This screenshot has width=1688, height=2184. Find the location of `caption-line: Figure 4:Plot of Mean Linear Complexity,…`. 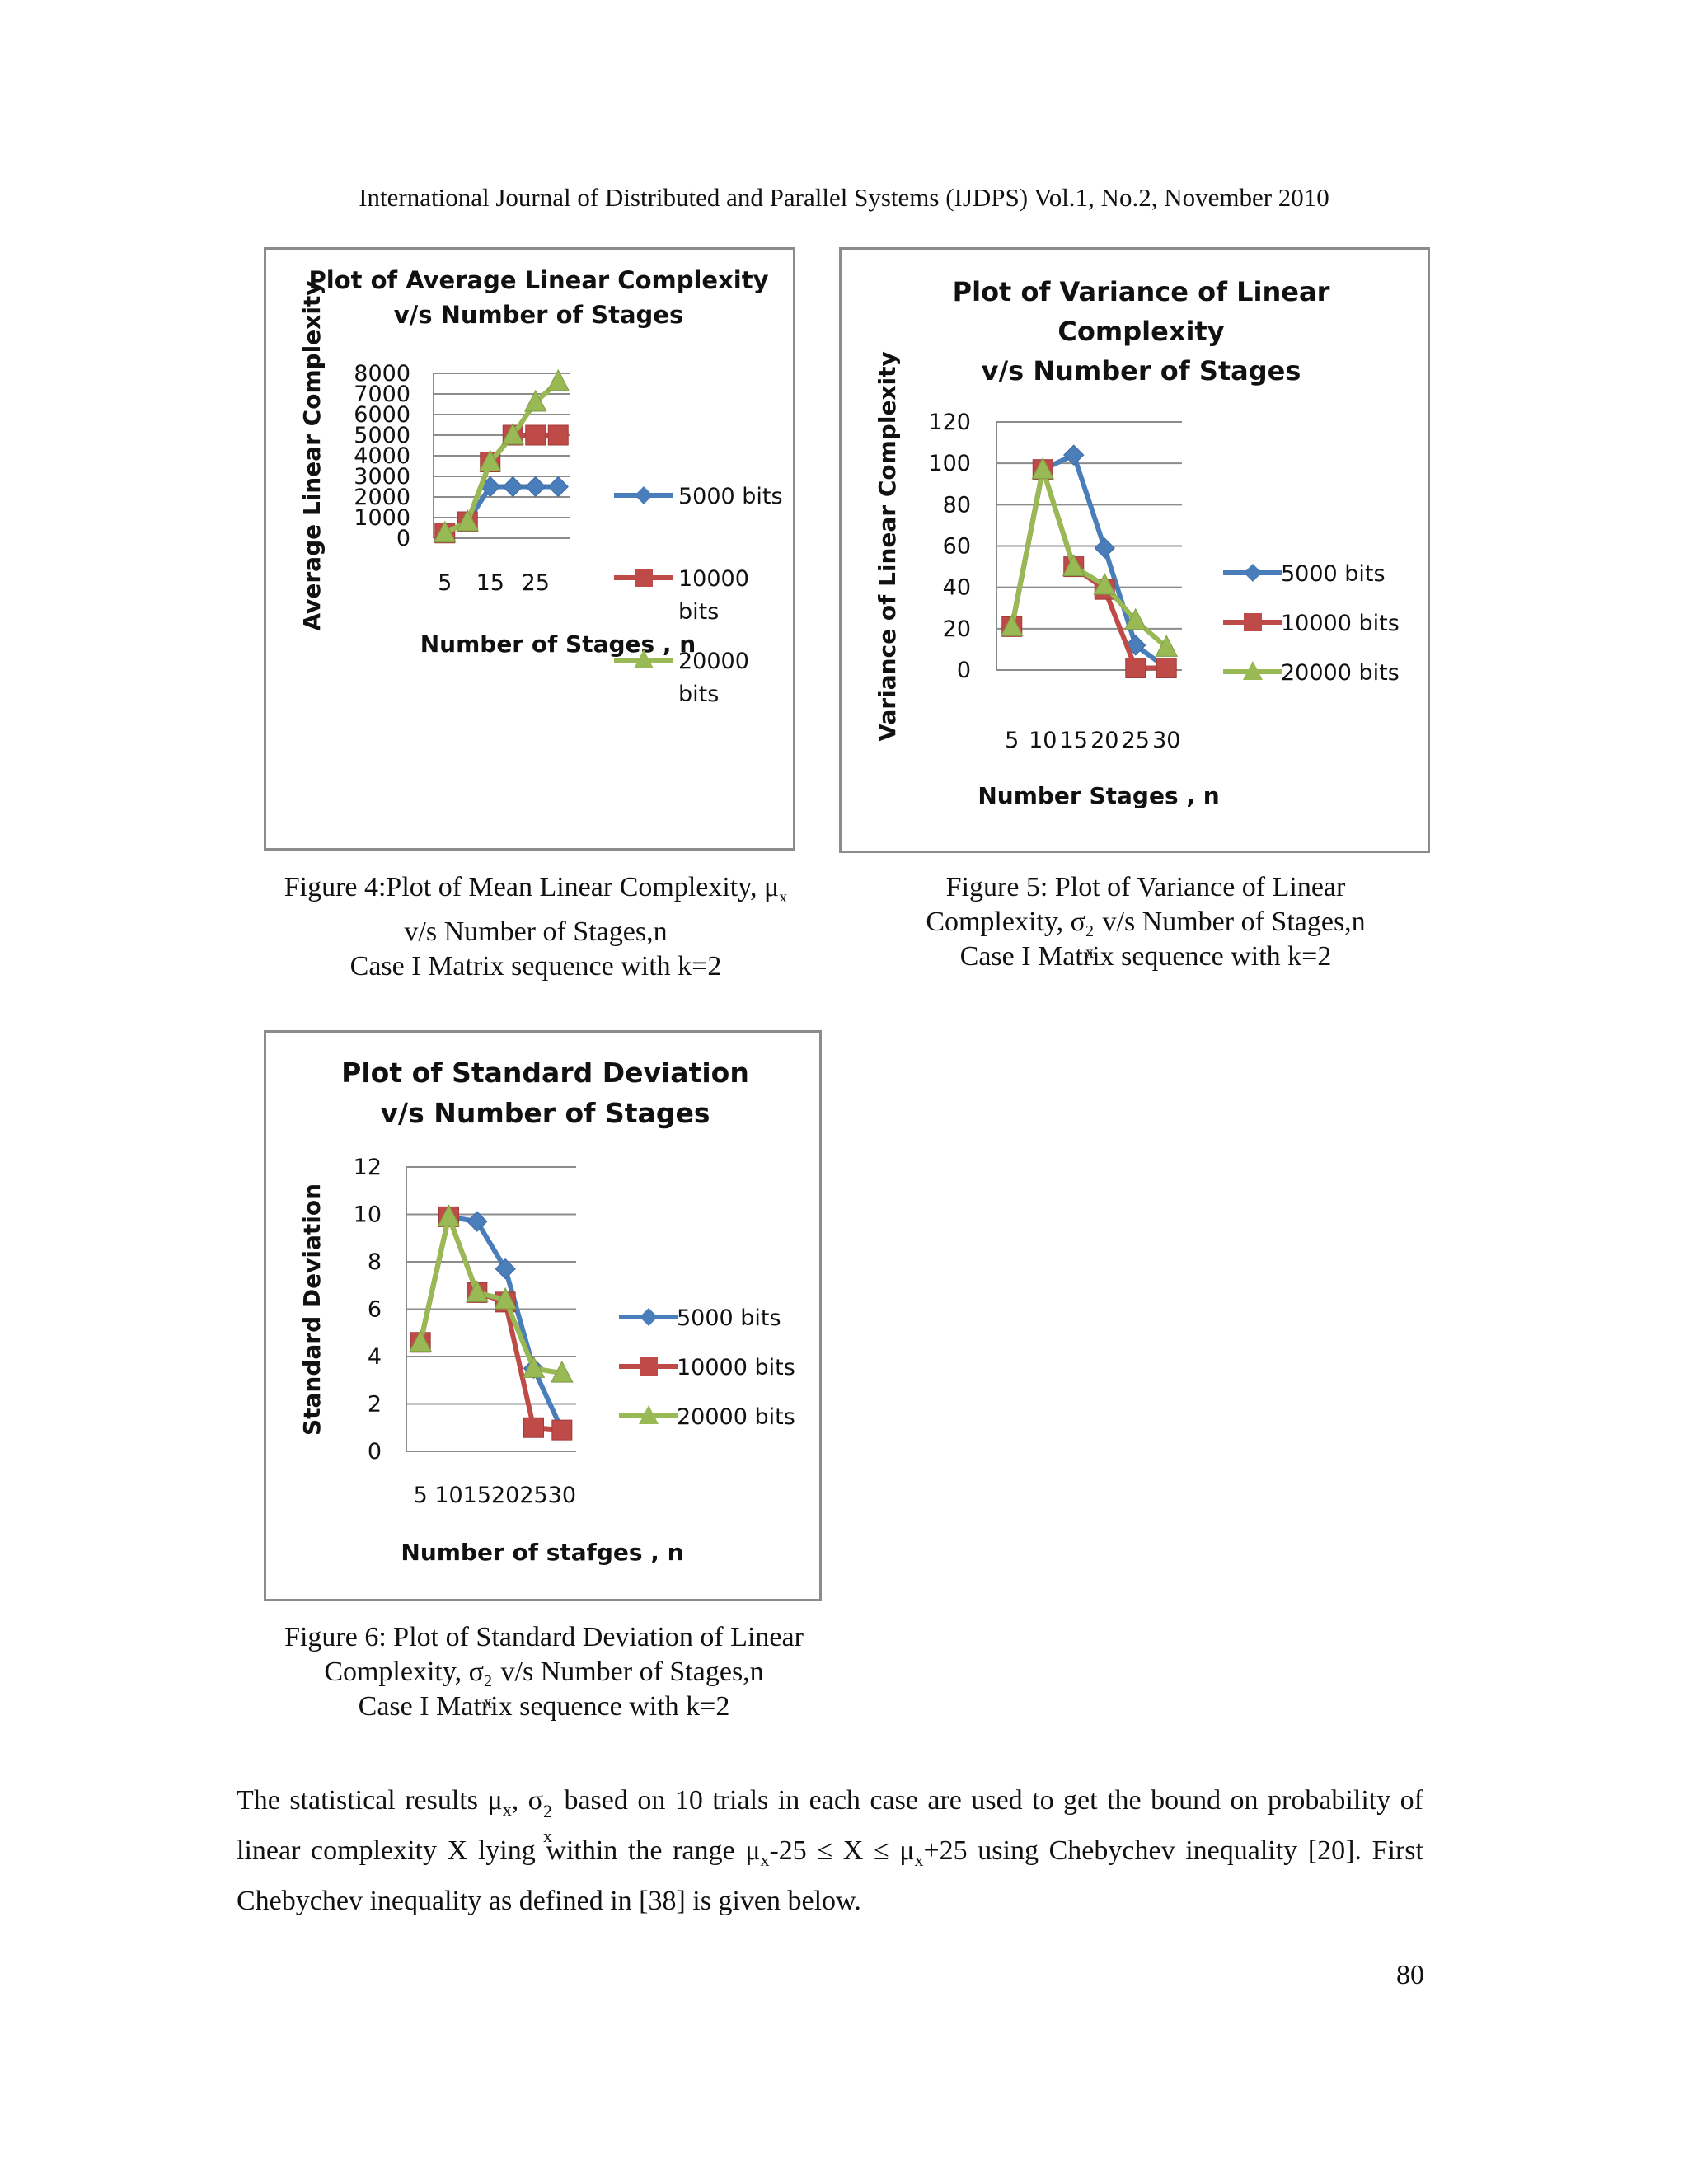

caption-line: Figure 4:Plot of Mean Linear Complexity,… is located at coordinates (532, 887).